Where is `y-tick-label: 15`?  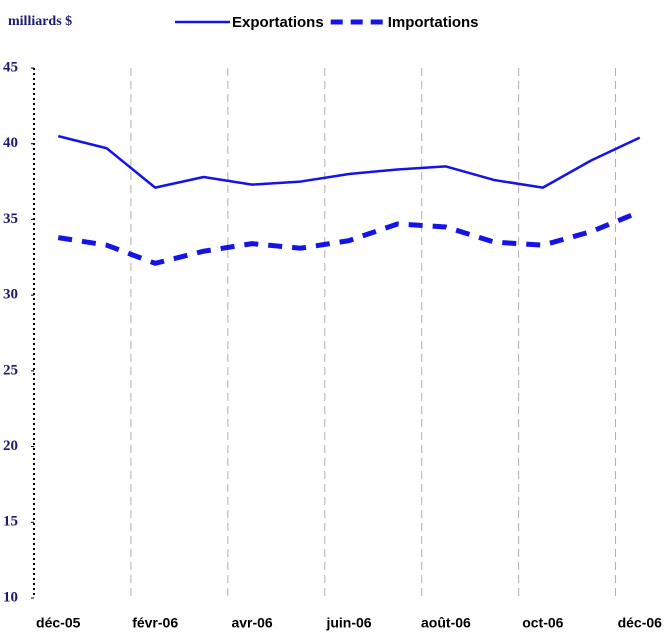 y-tick-label: 15 is located at coordinates (10, 522).